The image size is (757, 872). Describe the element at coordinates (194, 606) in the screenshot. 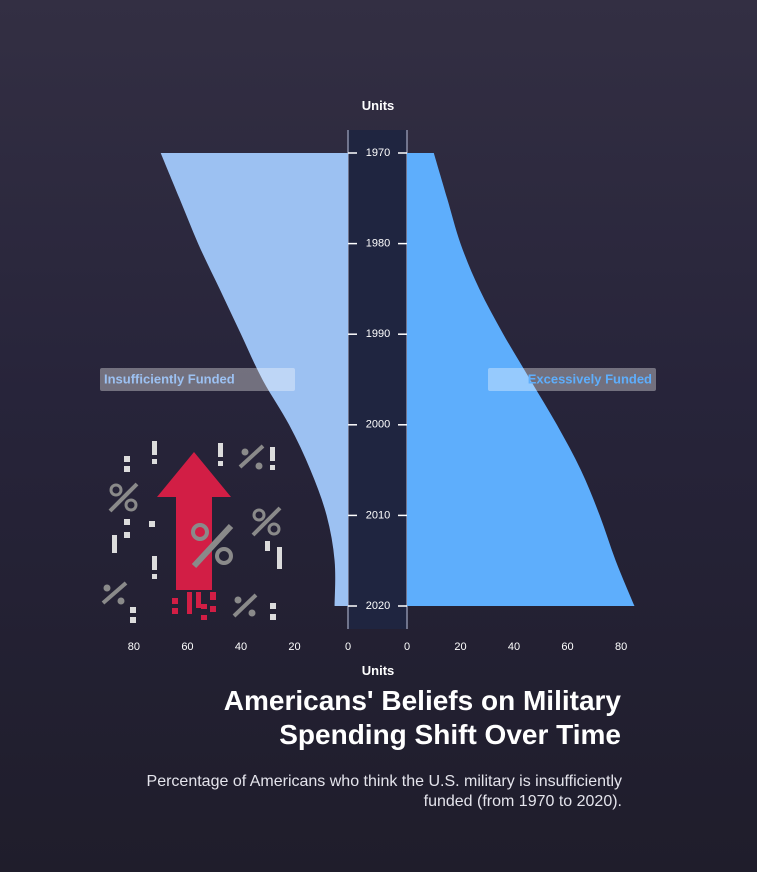

I see `arrow-pixels-icon` at that location.